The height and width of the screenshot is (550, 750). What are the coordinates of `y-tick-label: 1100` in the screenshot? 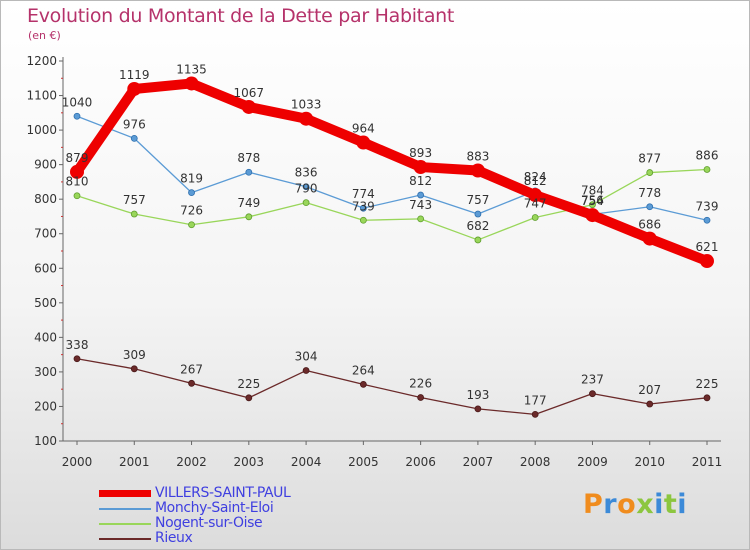 It's located at (41, 96).